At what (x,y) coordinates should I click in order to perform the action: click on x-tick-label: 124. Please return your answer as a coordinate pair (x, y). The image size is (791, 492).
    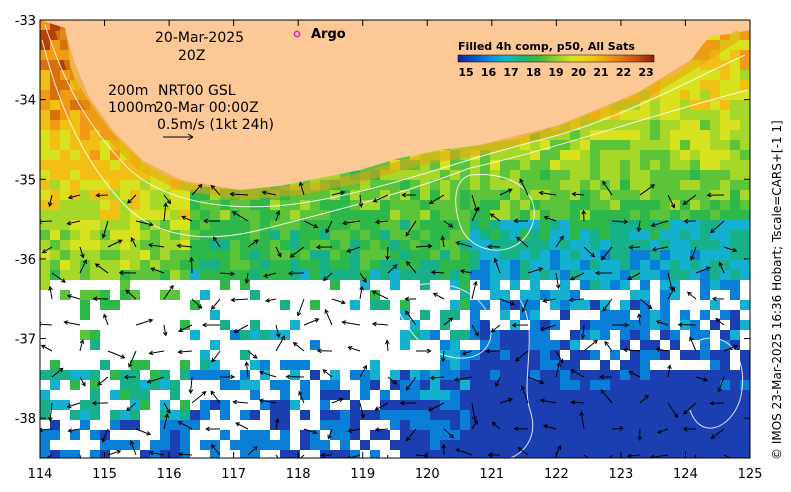
    Looking at the image, I should click on (685, 474).